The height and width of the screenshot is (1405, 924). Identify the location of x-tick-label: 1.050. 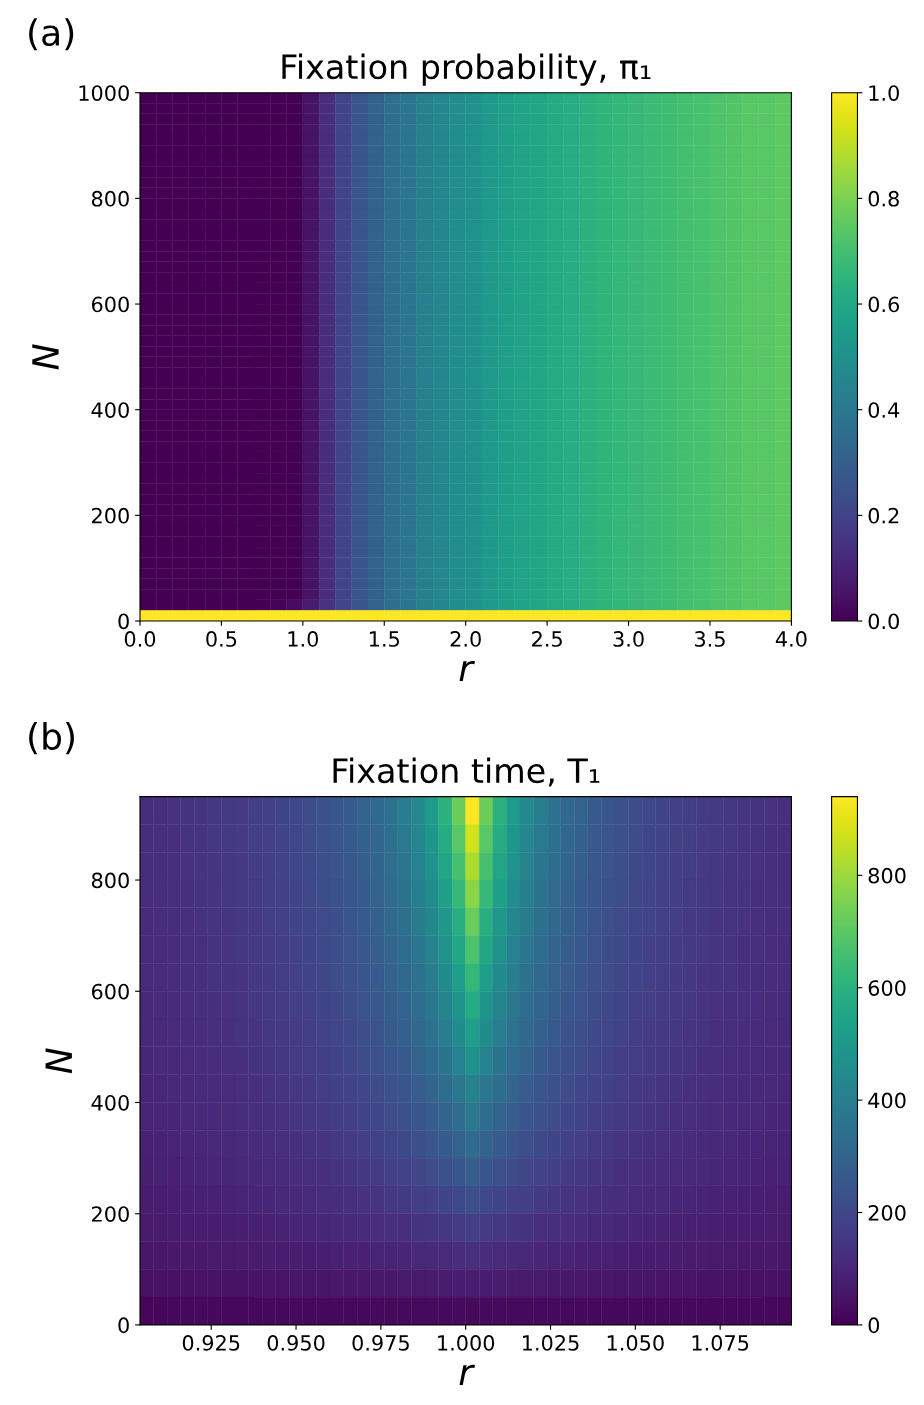
(635, 1343).